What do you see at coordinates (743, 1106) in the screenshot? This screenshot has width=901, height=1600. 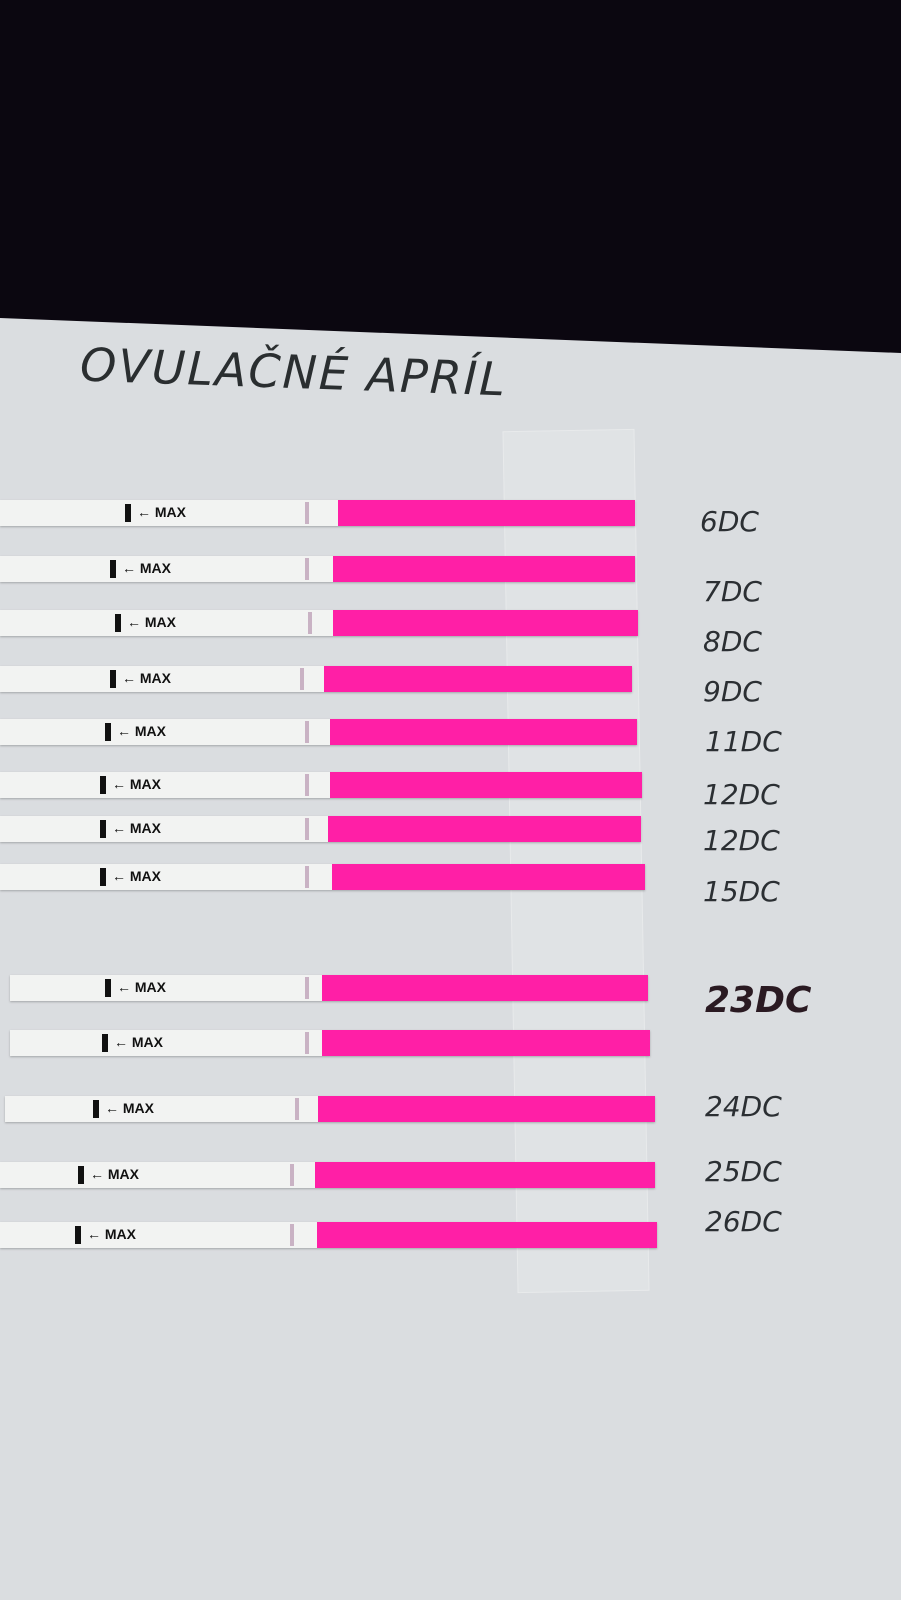 I see `day-label: 24DC` at bounding box center [743, 1106].